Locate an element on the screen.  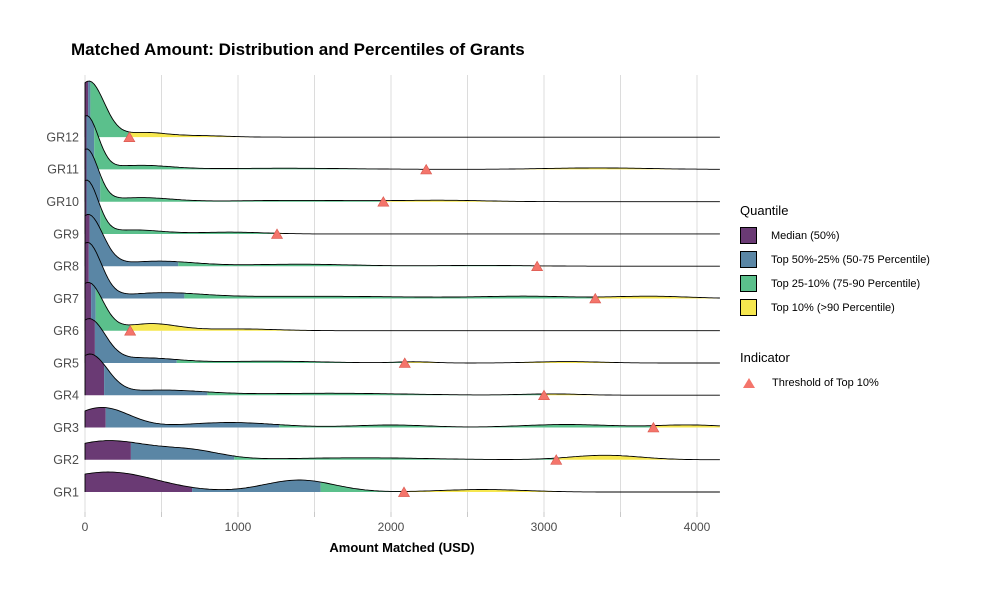
ridge-outline-GR6 is located at coordinates (402, 306).